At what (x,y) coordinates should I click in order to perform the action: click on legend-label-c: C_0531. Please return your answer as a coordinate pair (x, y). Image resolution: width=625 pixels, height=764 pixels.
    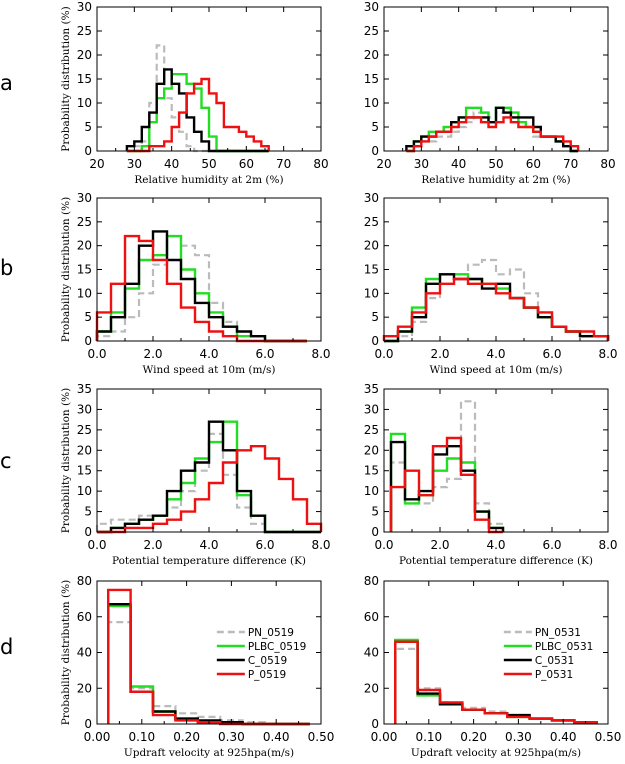
    Looking at the image, I should click on (554, 661).